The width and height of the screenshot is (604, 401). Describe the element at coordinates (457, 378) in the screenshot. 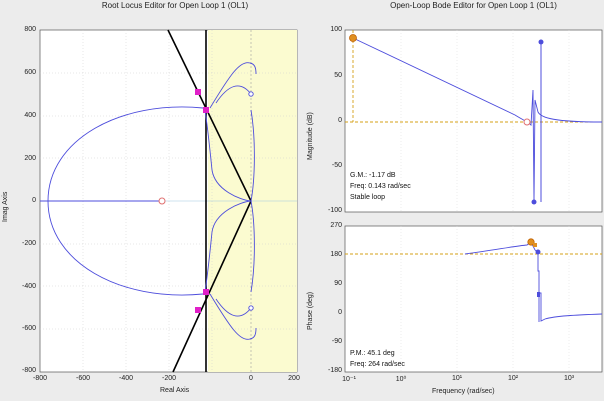

I see `frequency-x-tick: 10¹` at that location.